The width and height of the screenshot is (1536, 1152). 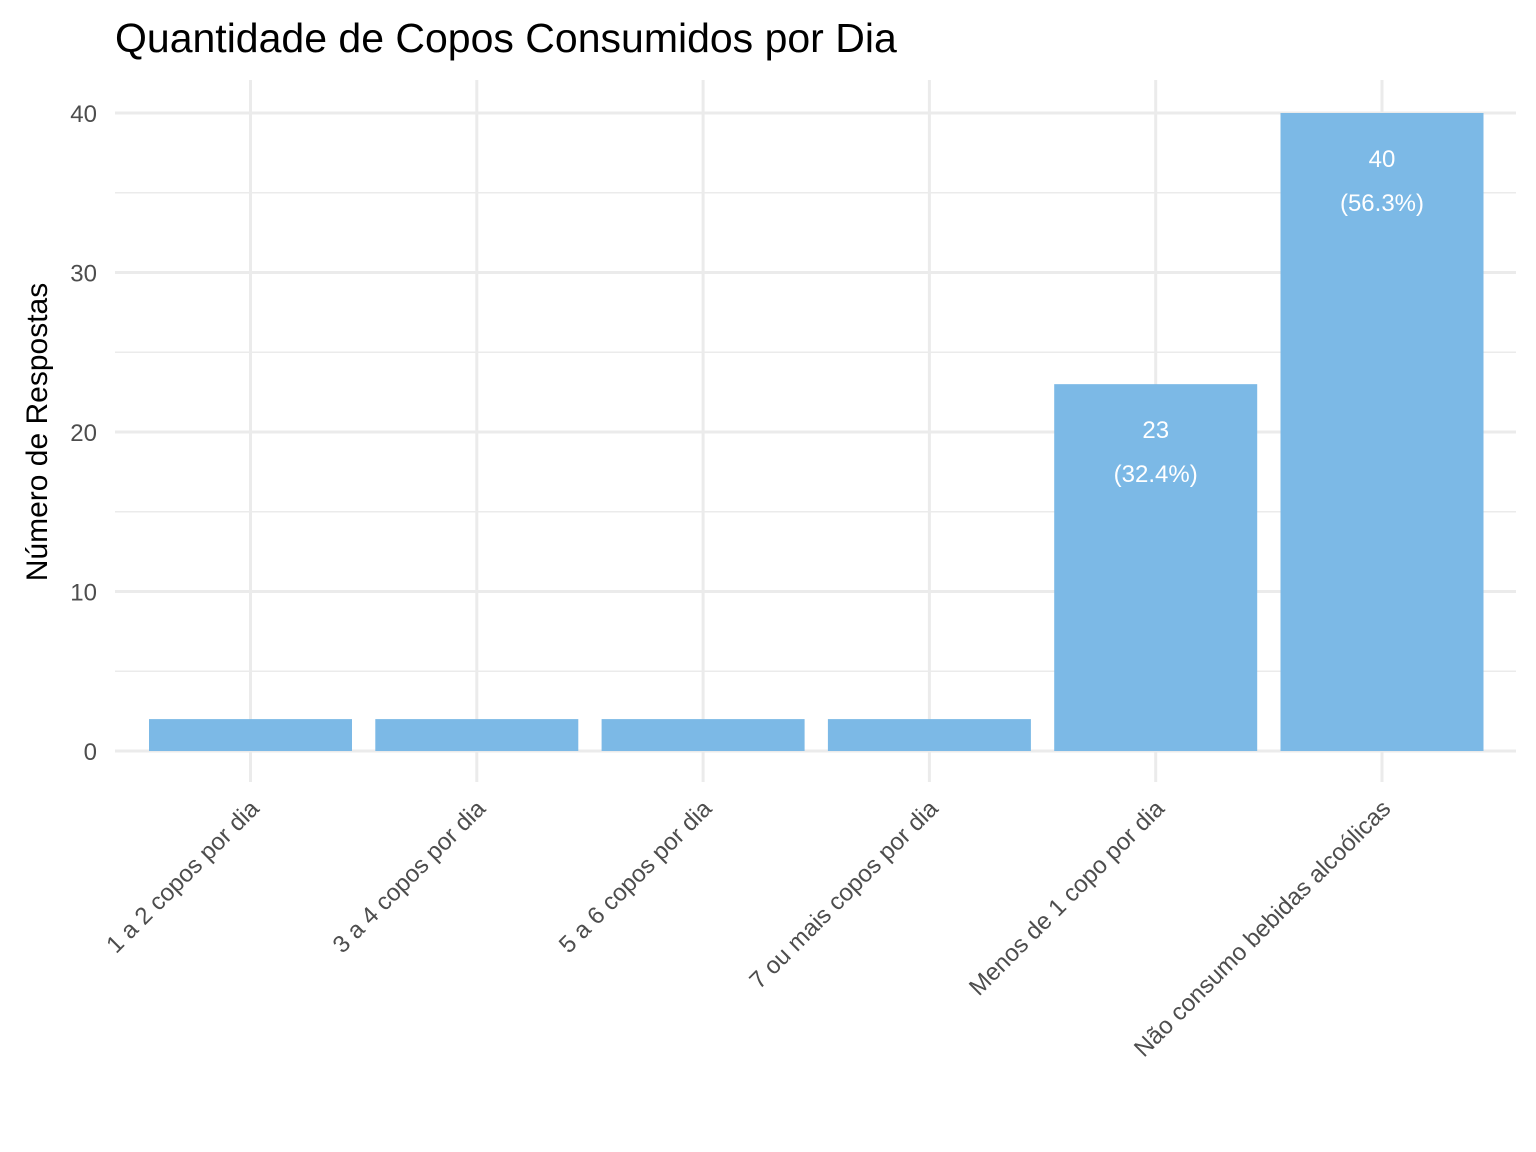 What do you see at coordinates (1382, 159) in the screenshot?
I see `bar-value-label: 40` at bounding box center [1382, 159].